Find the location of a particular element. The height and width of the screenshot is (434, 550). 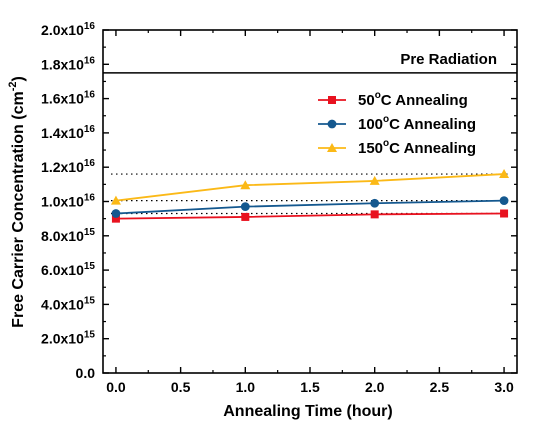

y-tick-label: 1.6x10¹⁶ is located at coordinates (68, 98).